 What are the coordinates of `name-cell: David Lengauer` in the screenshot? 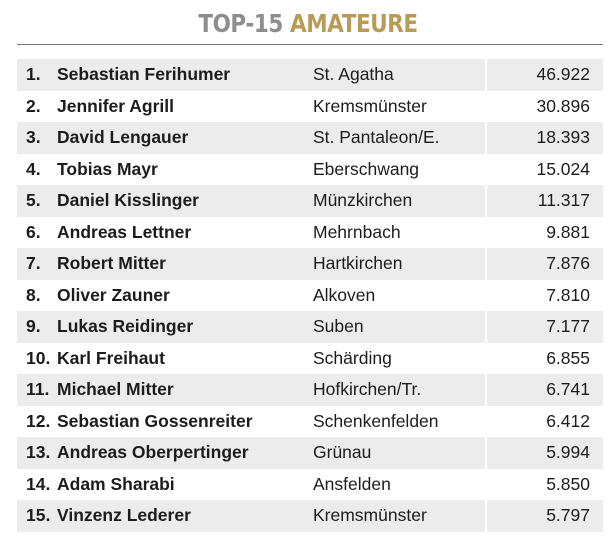 It's located at (123, 137).